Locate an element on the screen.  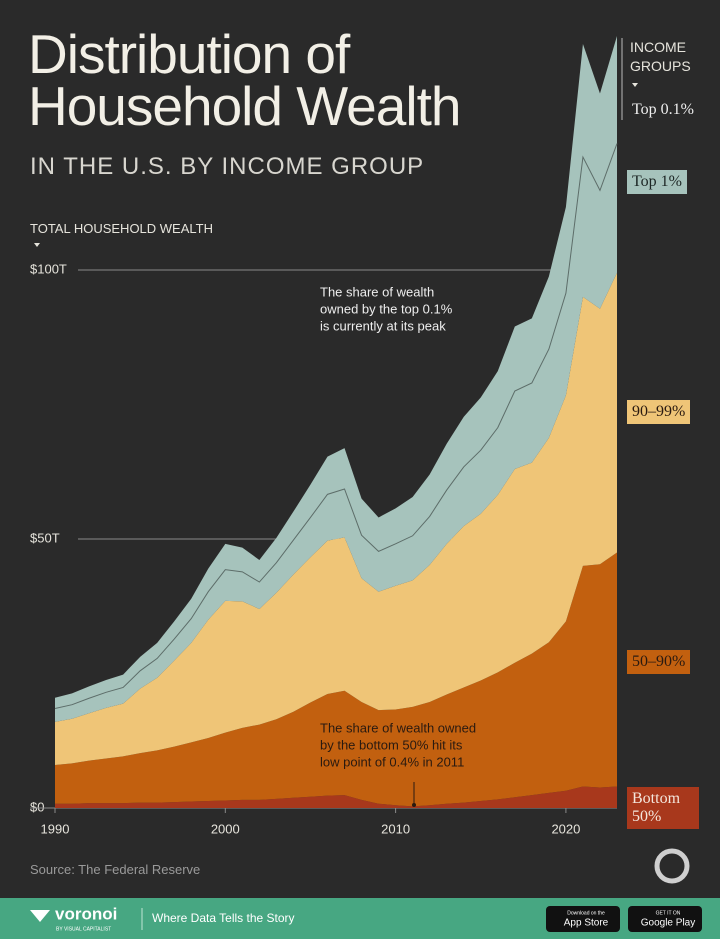
app-store-small: Download on the is located at coordinates (586, 913).